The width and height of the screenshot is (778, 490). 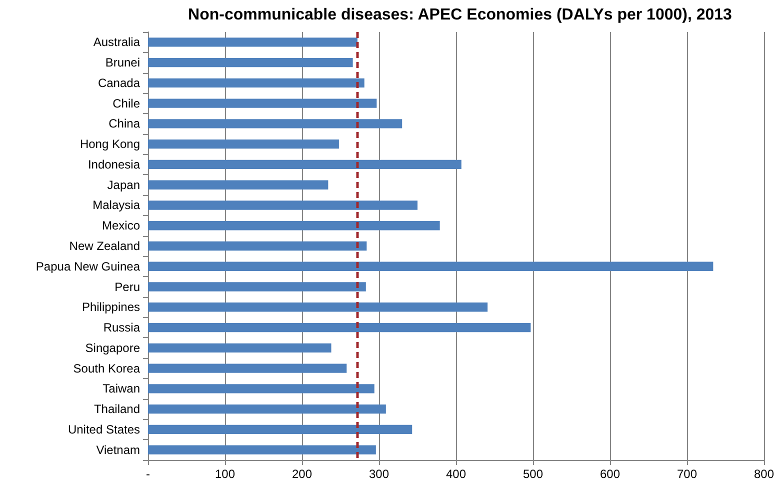 I want to click on chart-title: Non-communicable diseases: APEC Economies (DALYs per 1000), 2013, so click(x=460, y=15).